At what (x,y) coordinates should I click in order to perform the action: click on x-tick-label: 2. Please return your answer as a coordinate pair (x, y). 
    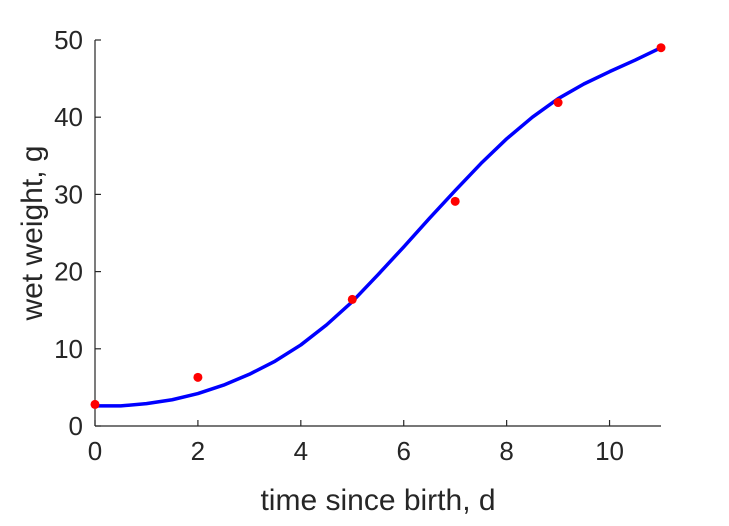
    Looking at the image, I should click on (198, 451).